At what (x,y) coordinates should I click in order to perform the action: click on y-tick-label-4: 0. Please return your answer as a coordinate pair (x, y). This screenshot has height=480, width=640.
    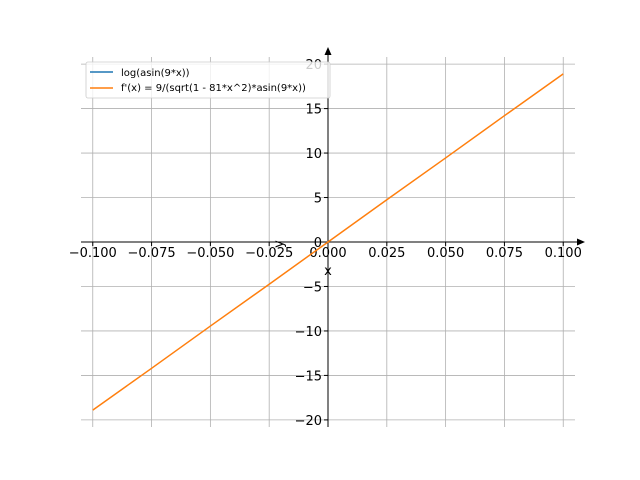
    Looking at the image, I should click on (318, 243).